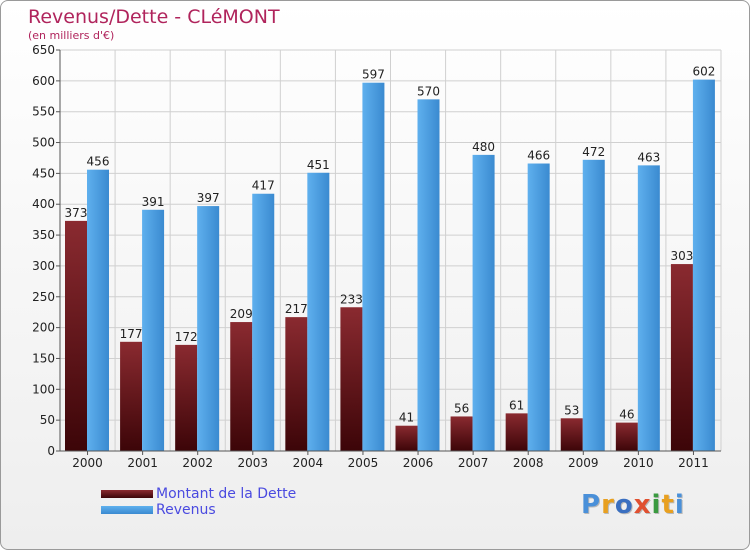 This screenshot has height=550, width=750. What do you see at coordinates (571, 410) in the screenshot?
I see `data-label-debt: 53` at bounding box center [571, 410].